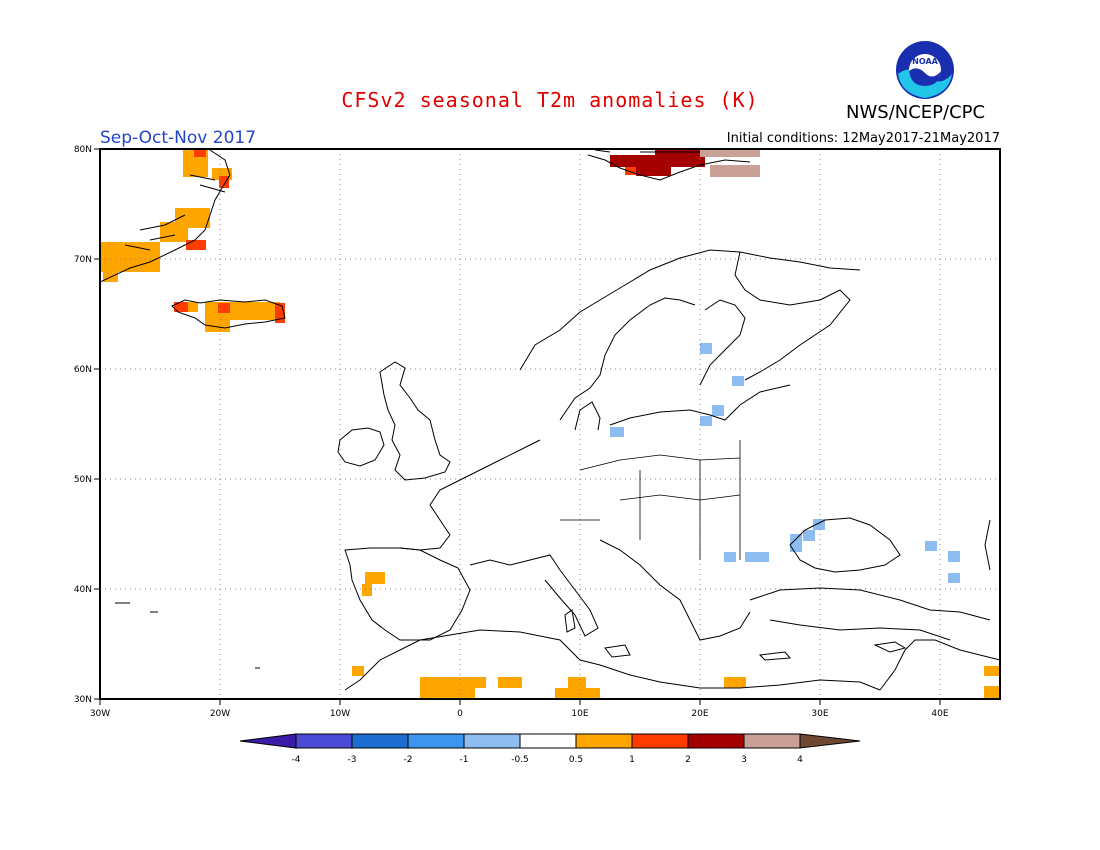 The image size is (1100, 850). Describe the element at coordinates (688, 760) in the screenshot. I see `colorbar-tick-label: 2` at that location.